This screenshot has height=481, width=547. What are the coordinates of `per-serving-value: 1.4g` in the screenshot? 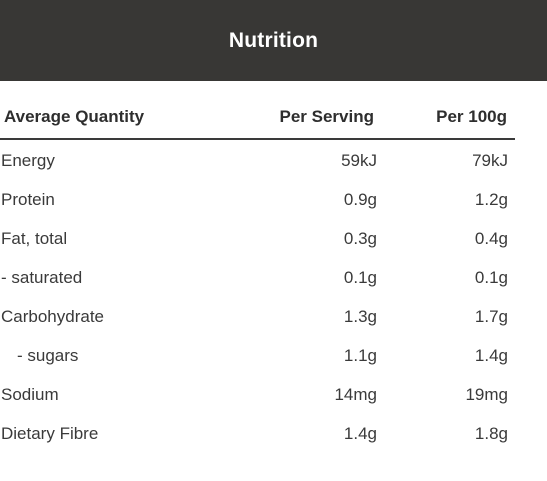 It's located at (360, 433).